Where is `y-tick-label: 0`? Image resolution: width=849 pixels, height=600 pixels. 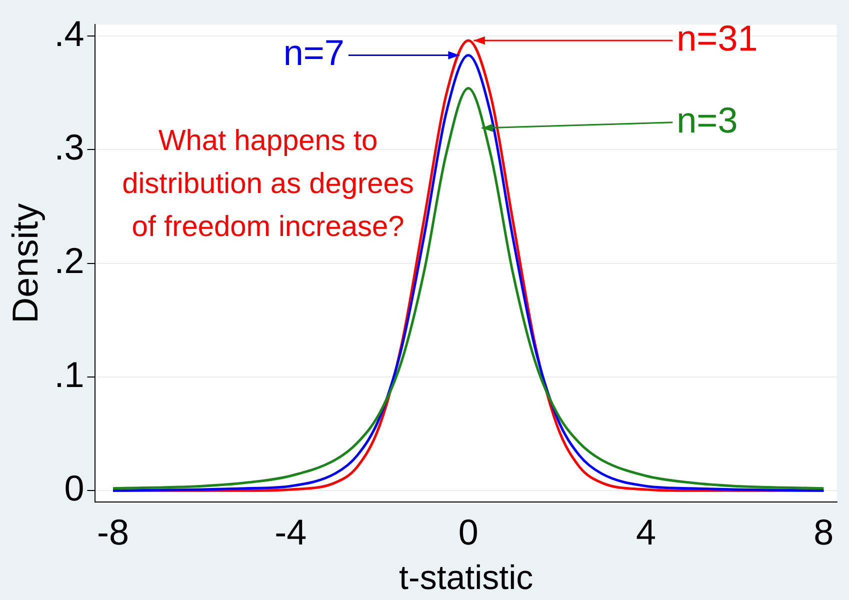
y-tick-label: 0 is located at coordinates (74, 488).